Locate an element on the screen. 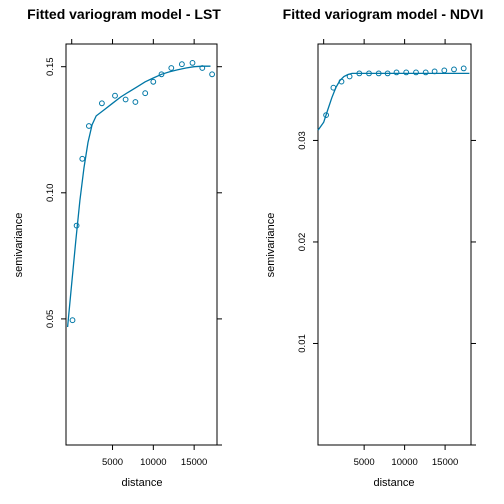 This screenshot has width=504, height=504. chart-title: Fitted variogram model - NDVI is located at coordinates (383, 14).